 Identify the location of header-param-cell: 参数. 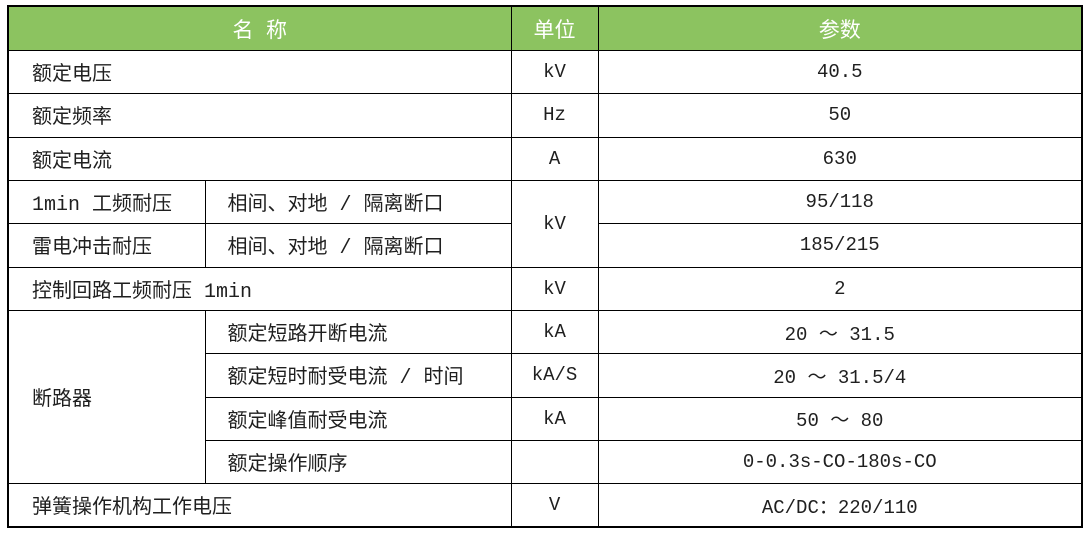
(840, 28).